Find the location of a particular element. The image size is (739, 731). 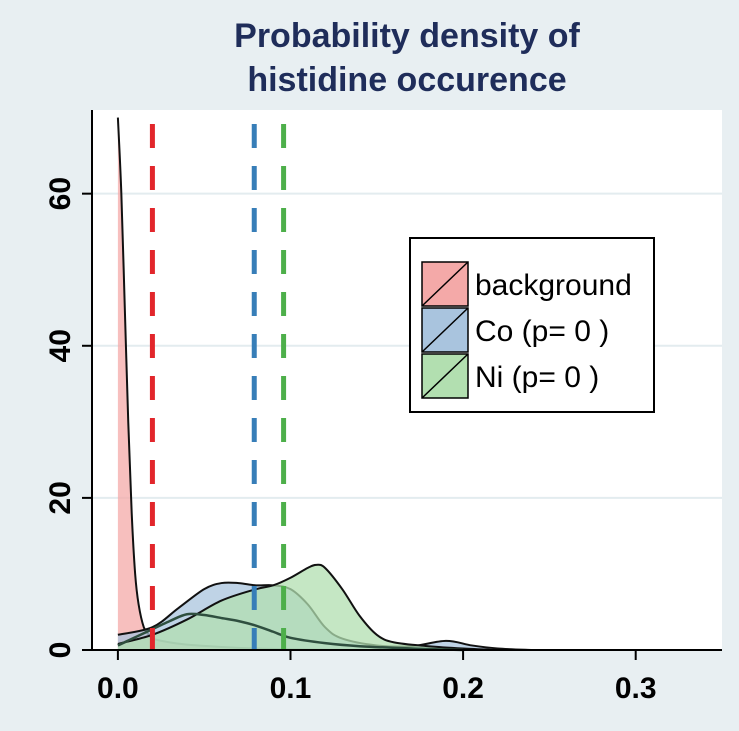

legend-label-0: background is located at coordinates (553, 285).